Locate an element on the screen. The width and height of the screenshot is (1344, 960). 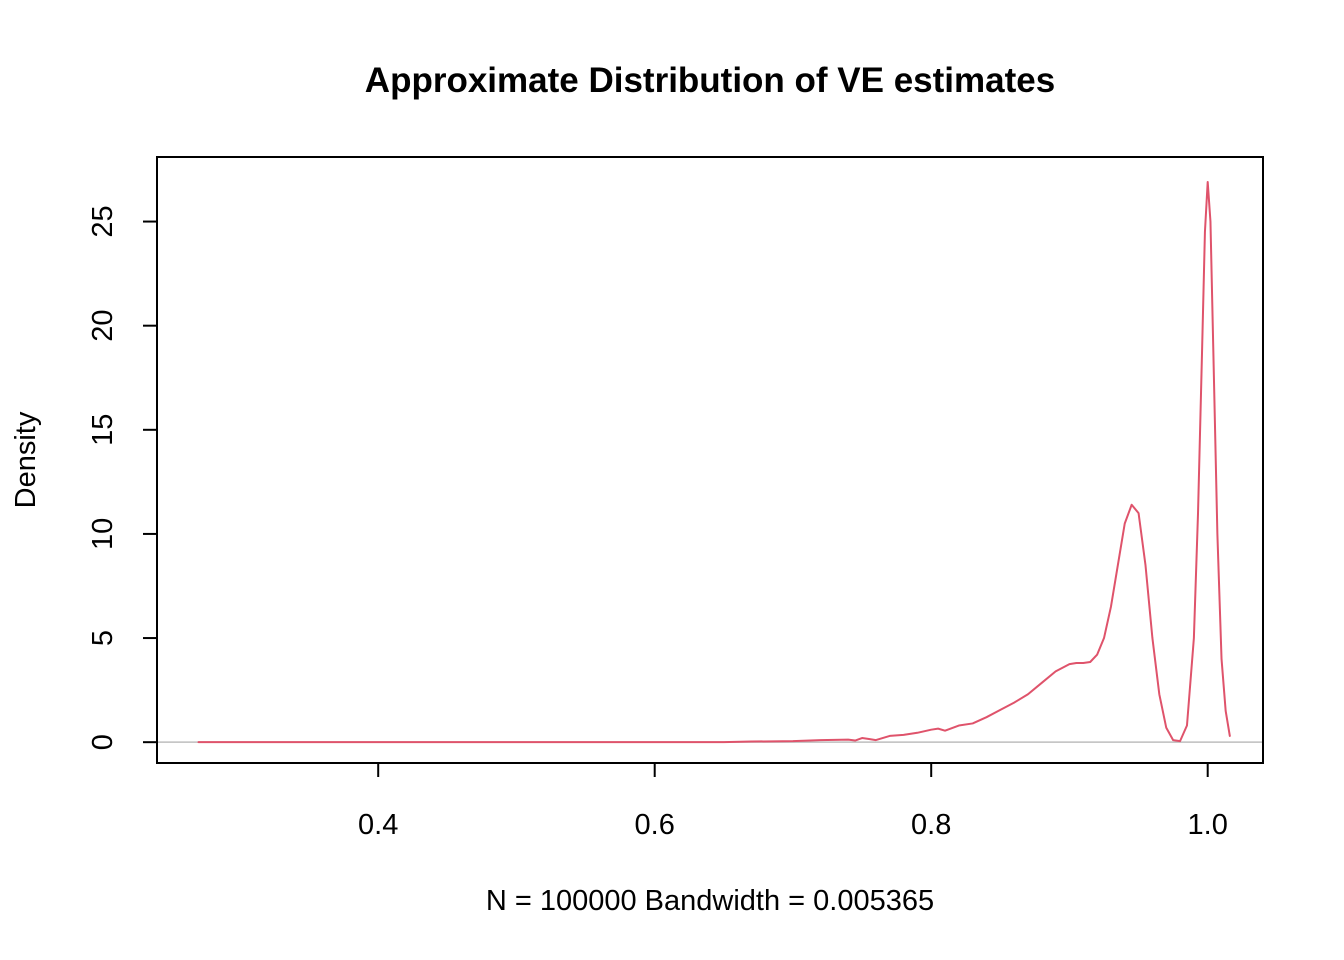
y-axis-label: Density is located at coordinates (26, 459).